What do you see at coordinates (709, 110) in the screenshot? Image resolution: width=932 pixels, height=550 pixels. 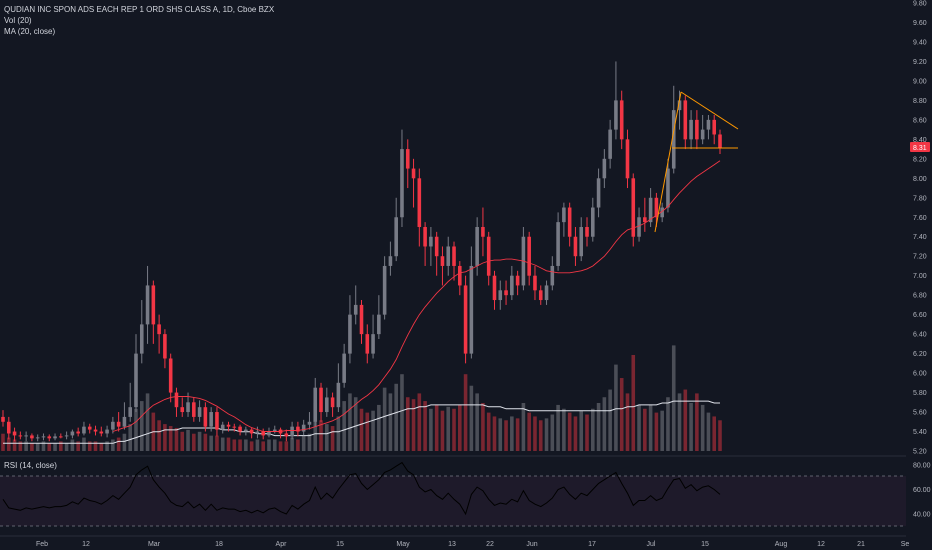 I see `trendline-upper` at bounding box center [709, 110].